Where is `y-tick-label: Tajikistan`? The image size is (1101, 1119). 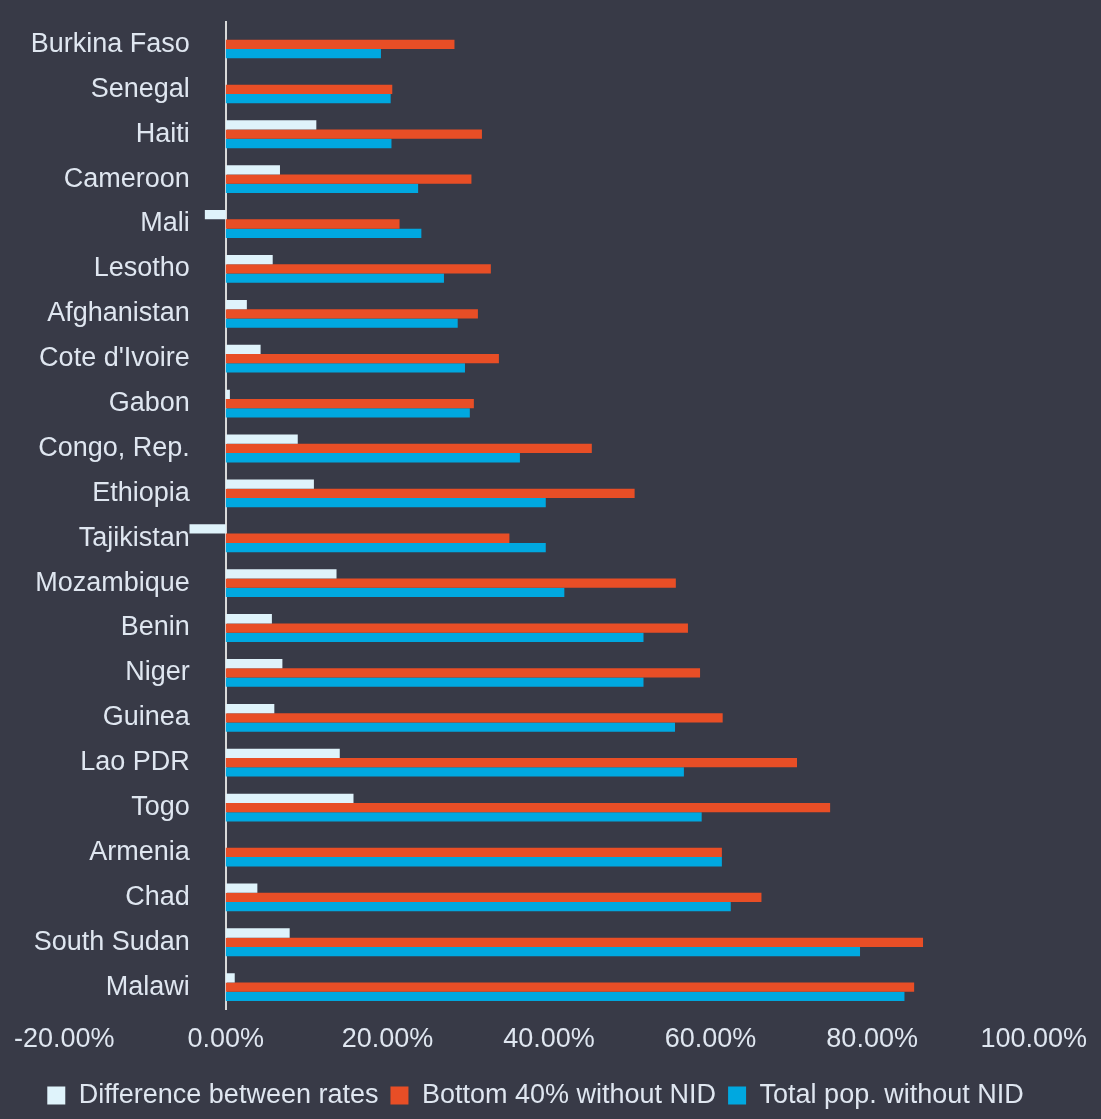 y-tick-label: Tajikistan is located at coordinates (134, 536).